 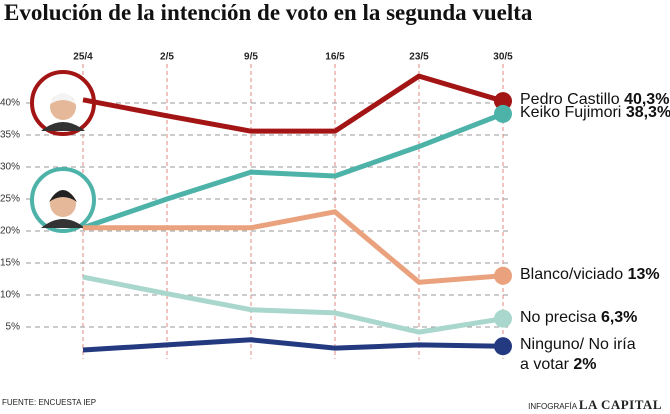 What do you see at coordinates (572, 274) in the screenshot?
I see `legend-name: Blanco/viciado` at bounding box center [572, 274].